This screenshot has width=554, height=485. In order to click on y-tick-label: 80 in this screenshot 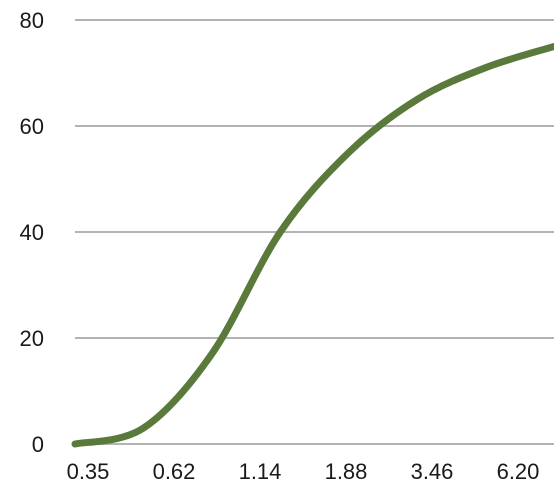, I will do `click(32, 20)`.